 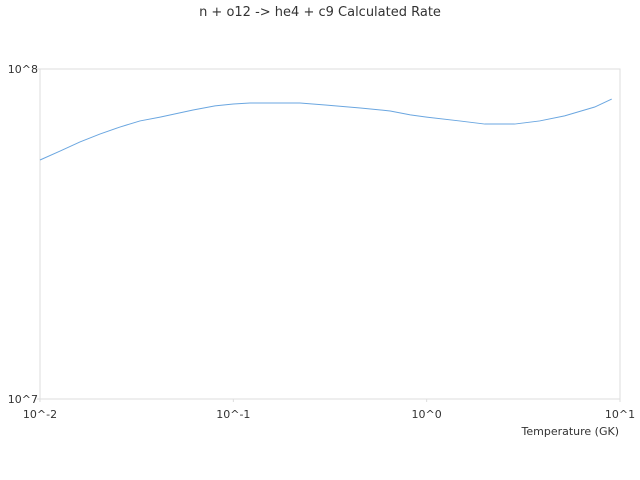 What do you see at coordinates (570, 431) in the screenshot?
I see `x-axis-label: Temperature (GK)` at bounding box center [570, 431].